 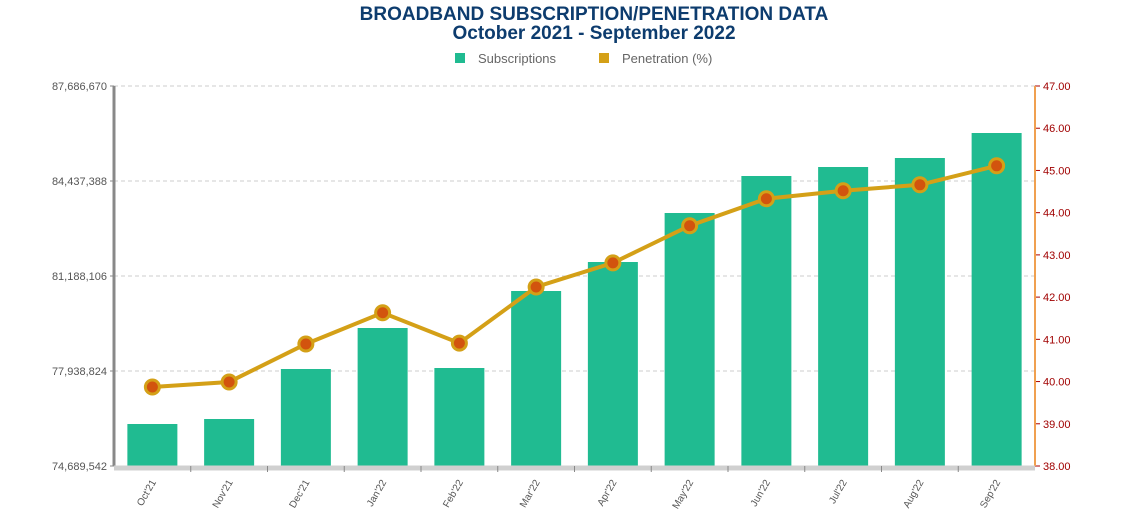 What do you see at coordinates (79, 277) in the screenshot?
I see `y-left-tick-label: 81,188,106` at bounding box center [79, 277].